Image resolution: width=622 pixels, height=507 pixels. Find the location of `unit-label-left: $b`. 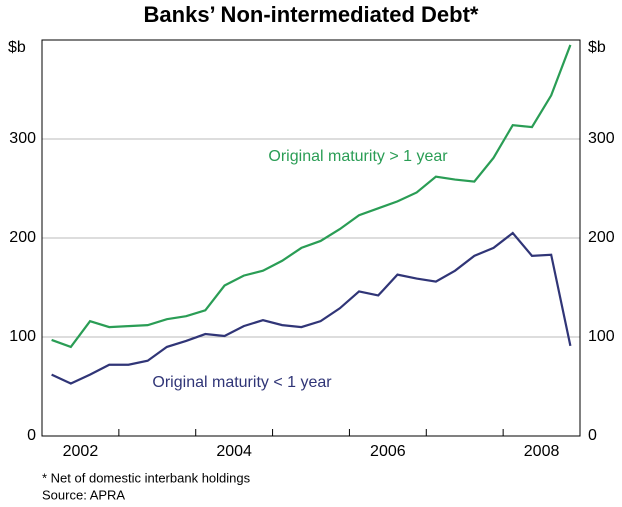

unit-label-left: $b is located at coordinates (17, 47).